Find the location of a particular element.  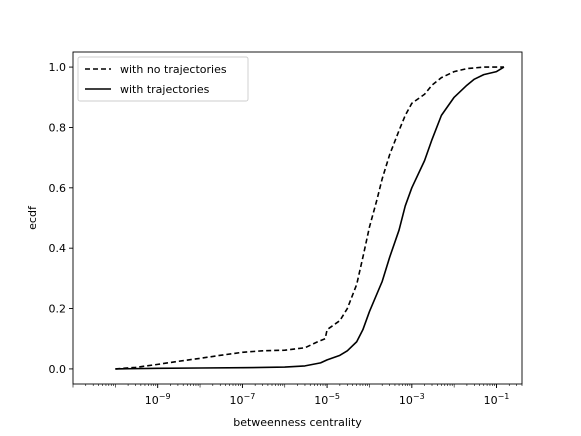

x-tick-label: 10⁻⁵ is located at coordinates (327, 399).